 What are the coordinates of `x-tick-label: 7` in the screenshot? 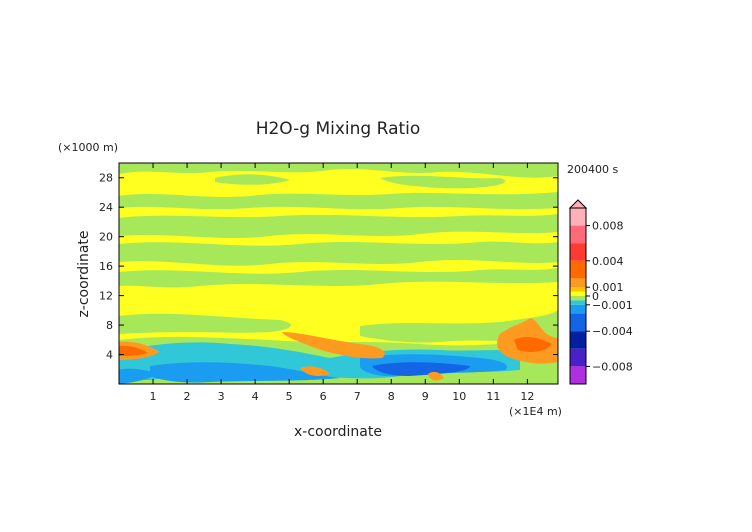 It's located at (357, 396).